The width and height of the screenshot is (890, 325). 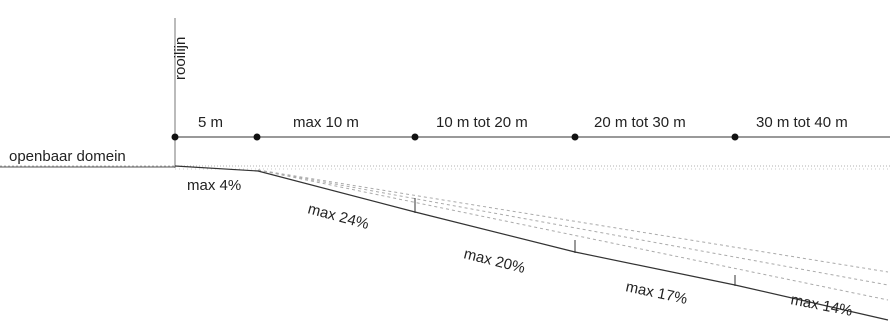 I want to click on step-ticks, so click(x=575, y=242).